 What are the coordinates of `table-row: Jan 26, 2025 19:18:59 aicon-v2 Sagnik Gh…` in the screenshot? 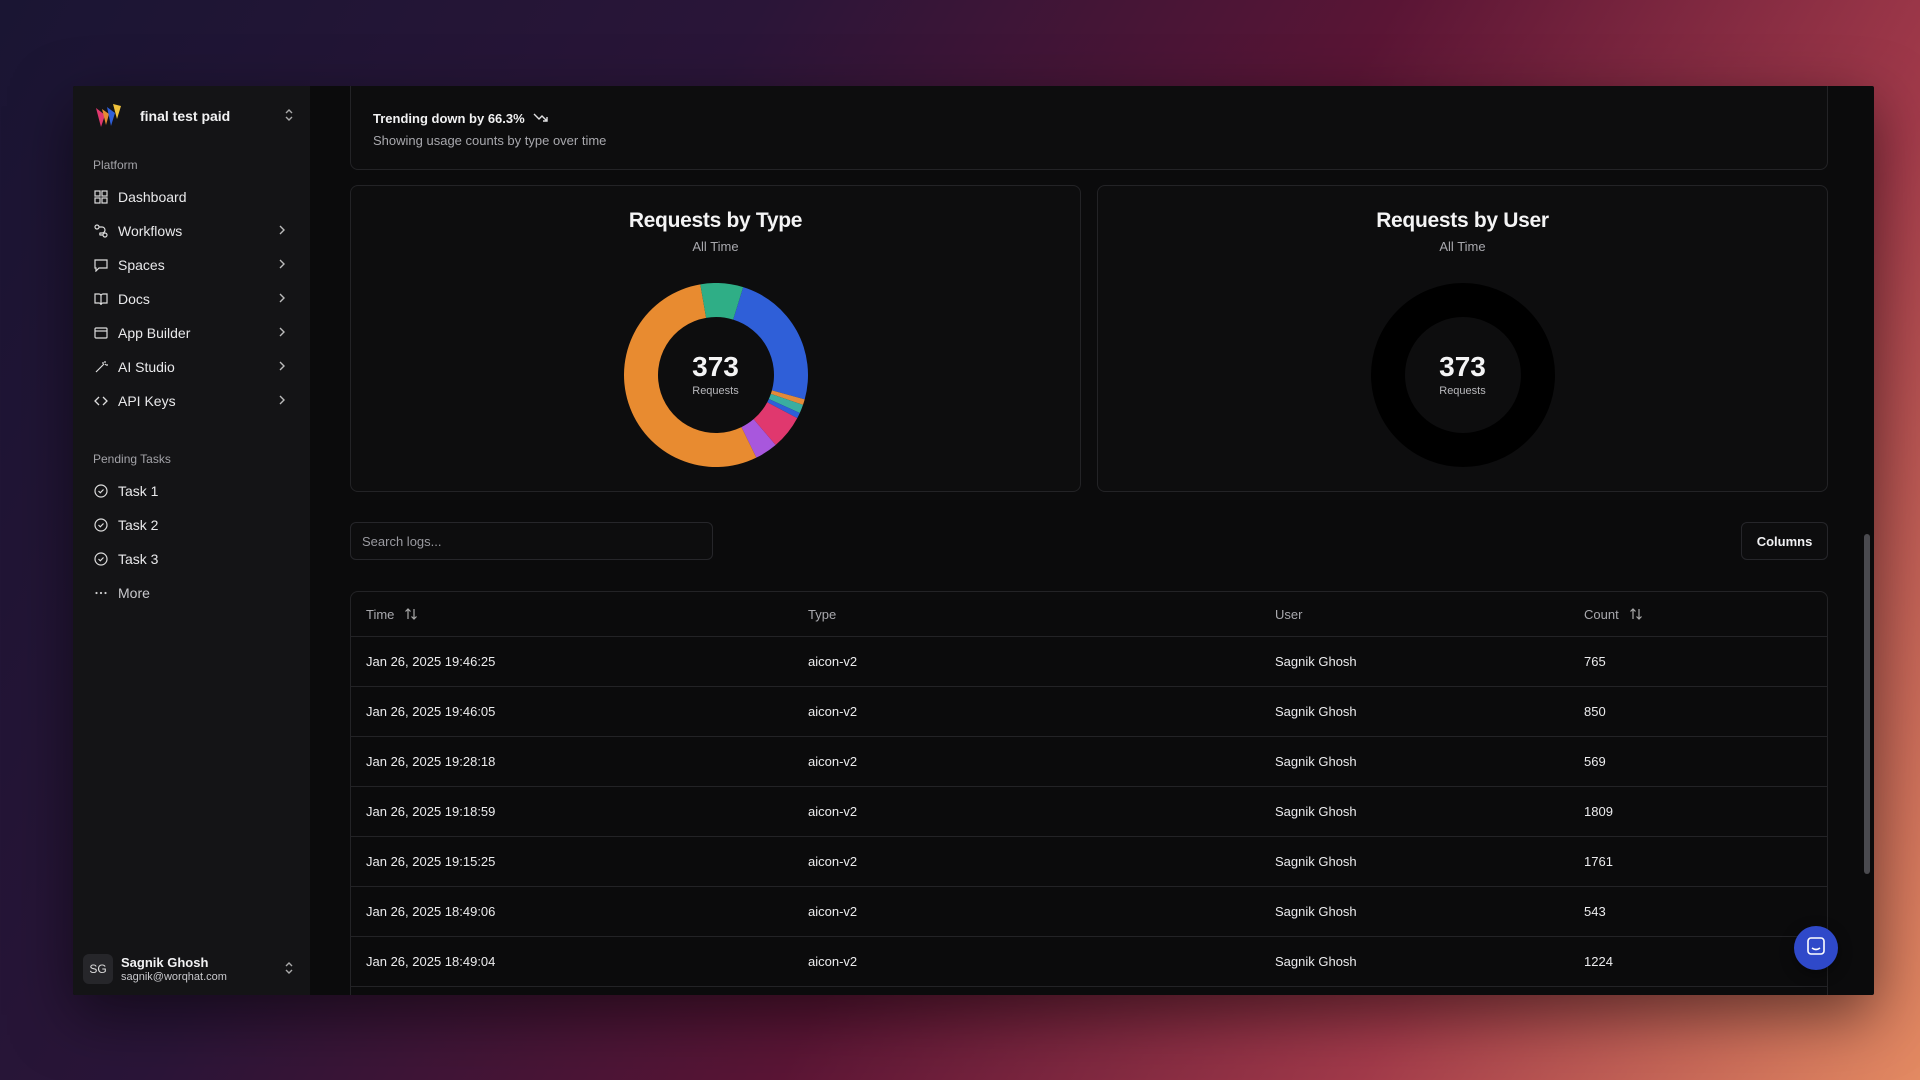 It's located at (1089, 812).